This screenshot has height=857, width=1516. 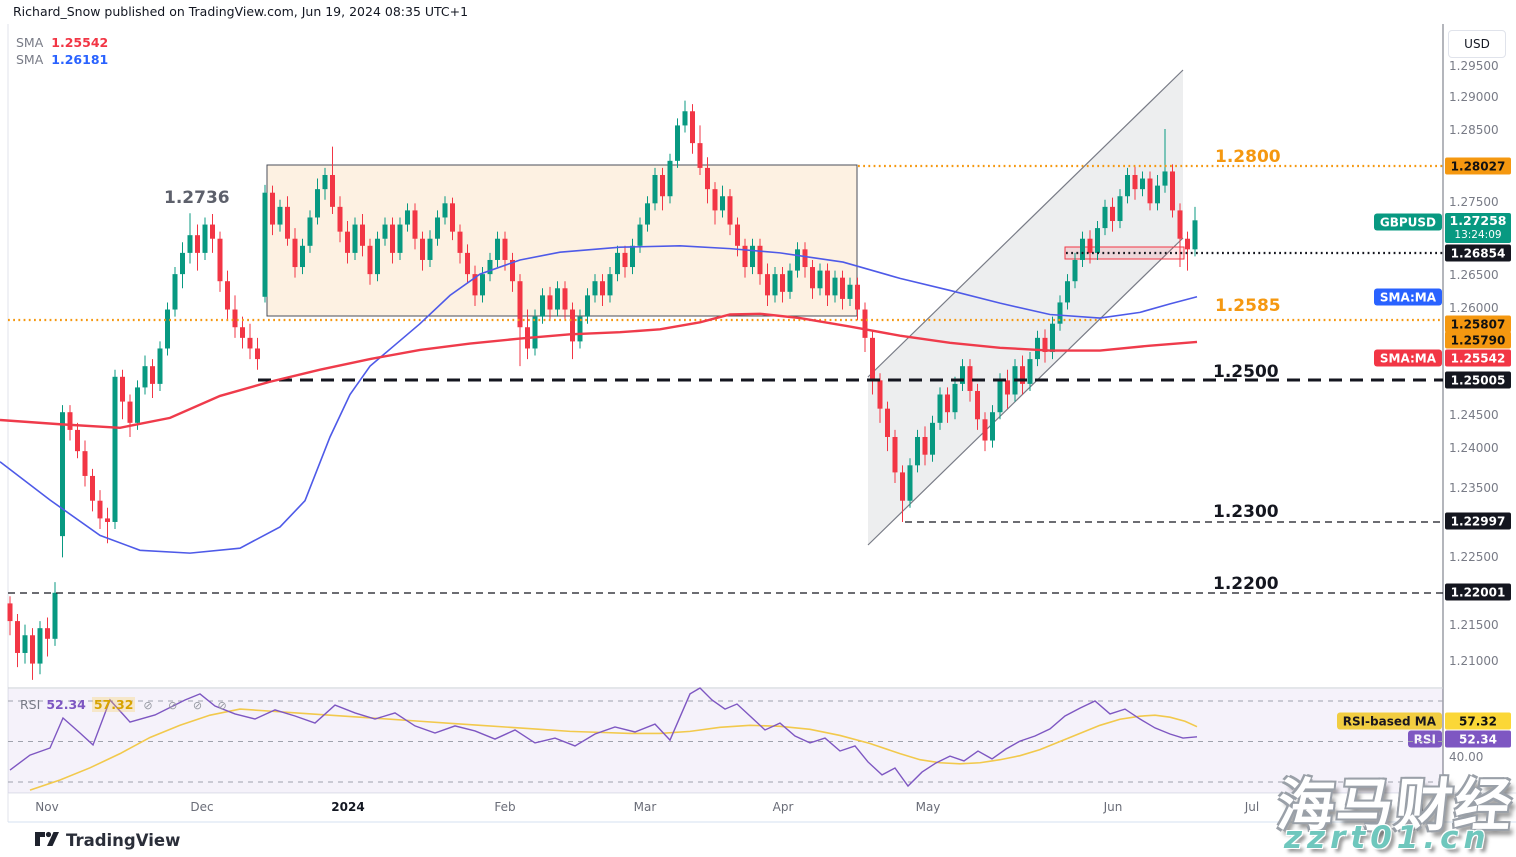 I want to click on axis-price-badge: 1.28027, so click(x=1478, y=166).